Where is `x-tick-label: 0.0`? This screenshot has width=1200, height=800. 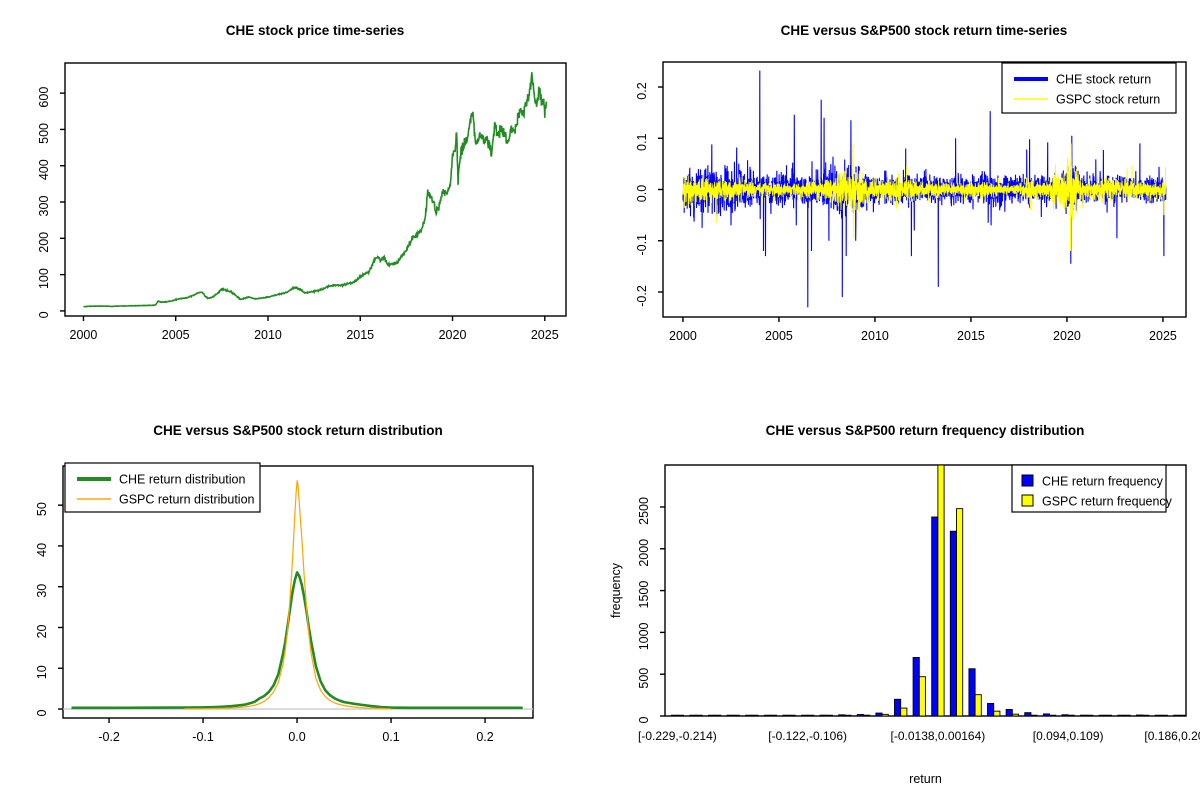
x-tick-label: 0.0 is located at coordinates (296, 737).